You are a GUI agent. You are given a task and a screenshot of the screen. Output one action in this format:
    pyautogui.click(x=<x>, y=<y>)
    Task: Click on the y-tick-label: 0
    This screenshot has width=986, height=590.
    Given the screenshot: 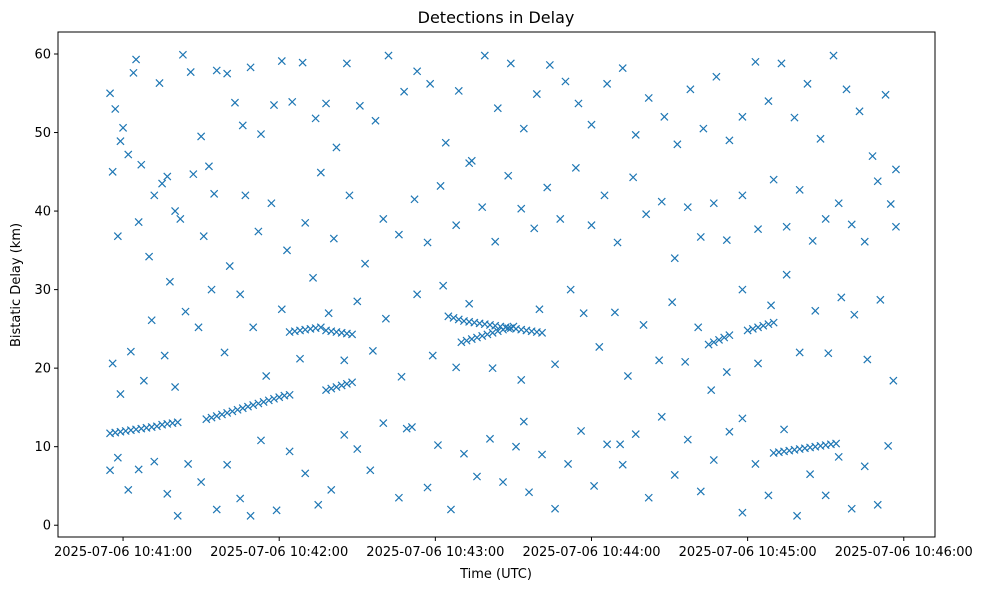 What is the action you would take?
    pyautogui.click(x=47, y=526)
    